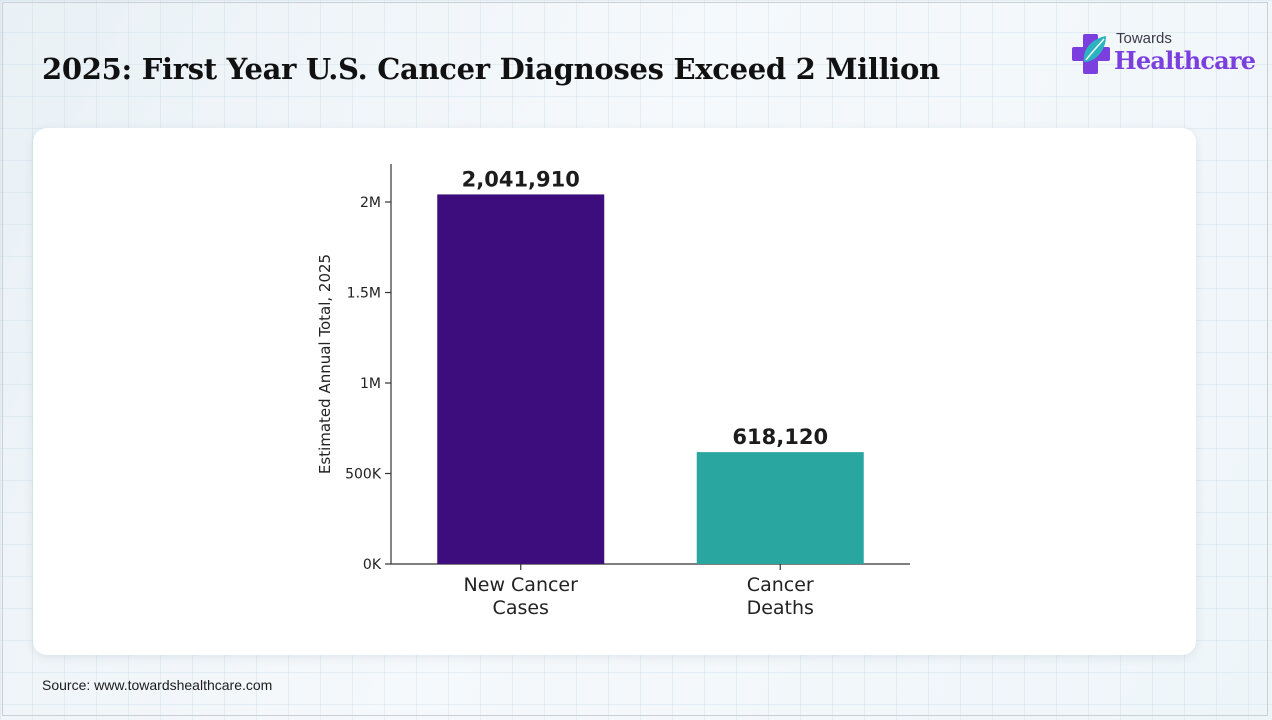 Image resolution: width=1272 pixels, height=720 pixels. Describe the element at coordinates (521, 608) in the screenshot. I see `x-tick-label: Cases` at that location.